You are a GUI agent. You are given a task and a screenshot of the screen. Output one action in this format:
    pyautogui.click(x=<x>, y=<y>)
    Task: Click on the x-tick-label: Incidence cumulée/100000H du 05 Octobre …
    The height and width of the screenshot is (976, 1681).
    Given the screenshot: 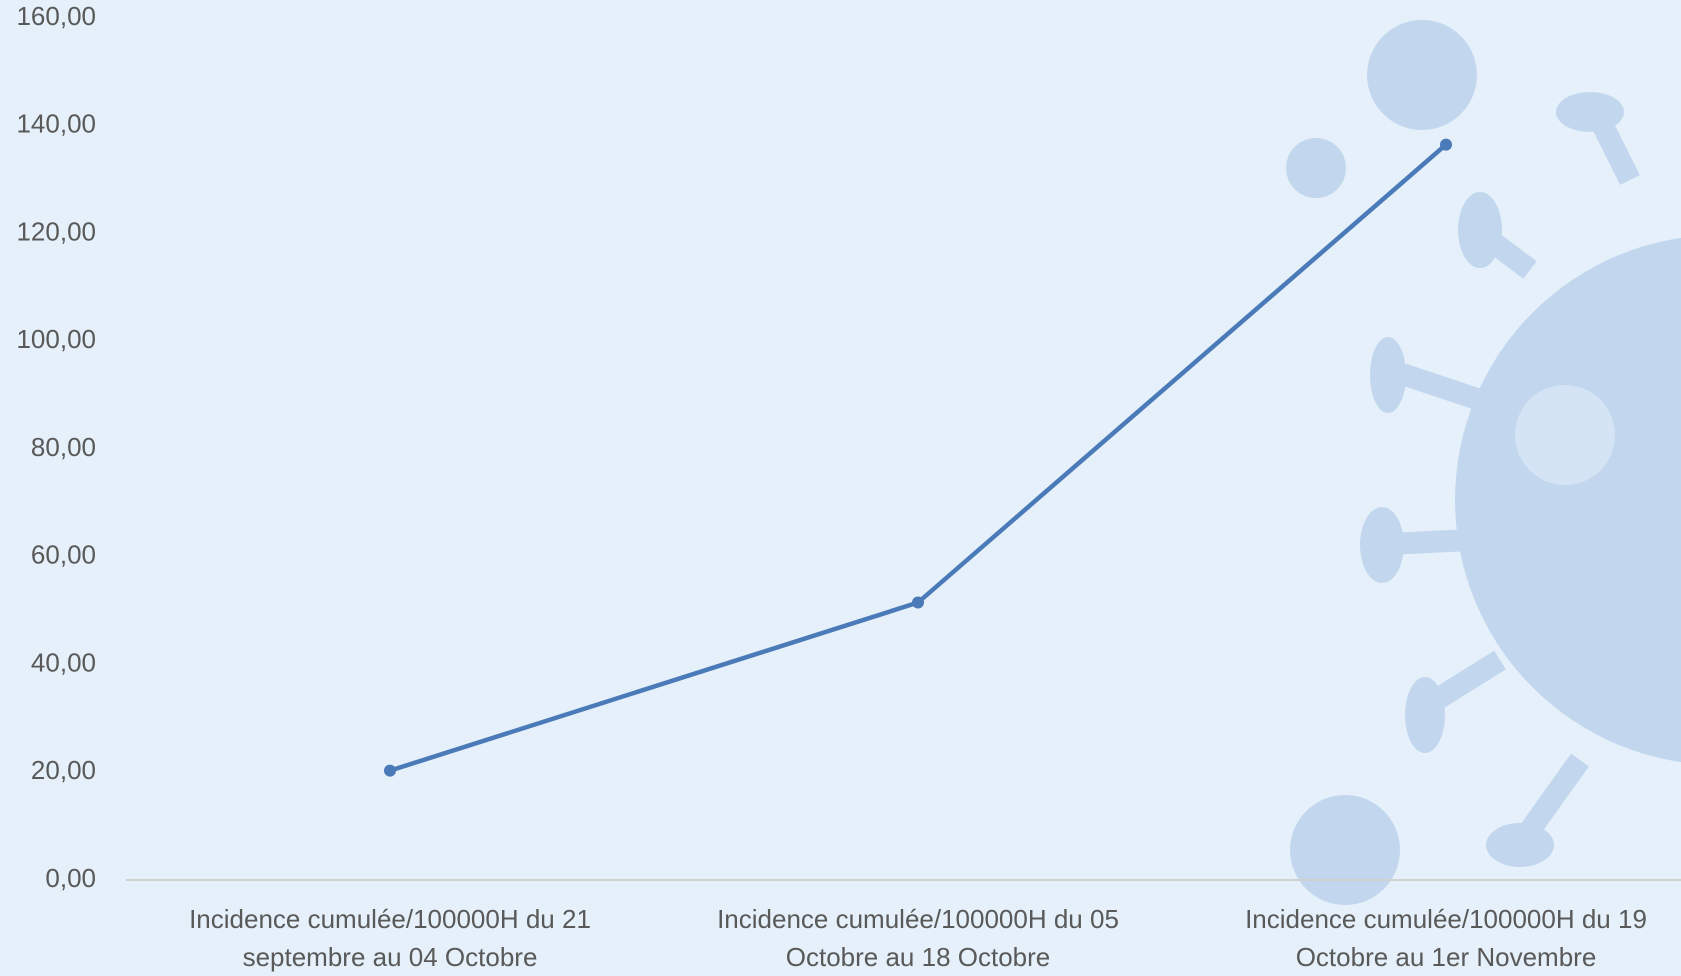 What is the action you would take?
    pyautogui.click(x=918, y=938)
    